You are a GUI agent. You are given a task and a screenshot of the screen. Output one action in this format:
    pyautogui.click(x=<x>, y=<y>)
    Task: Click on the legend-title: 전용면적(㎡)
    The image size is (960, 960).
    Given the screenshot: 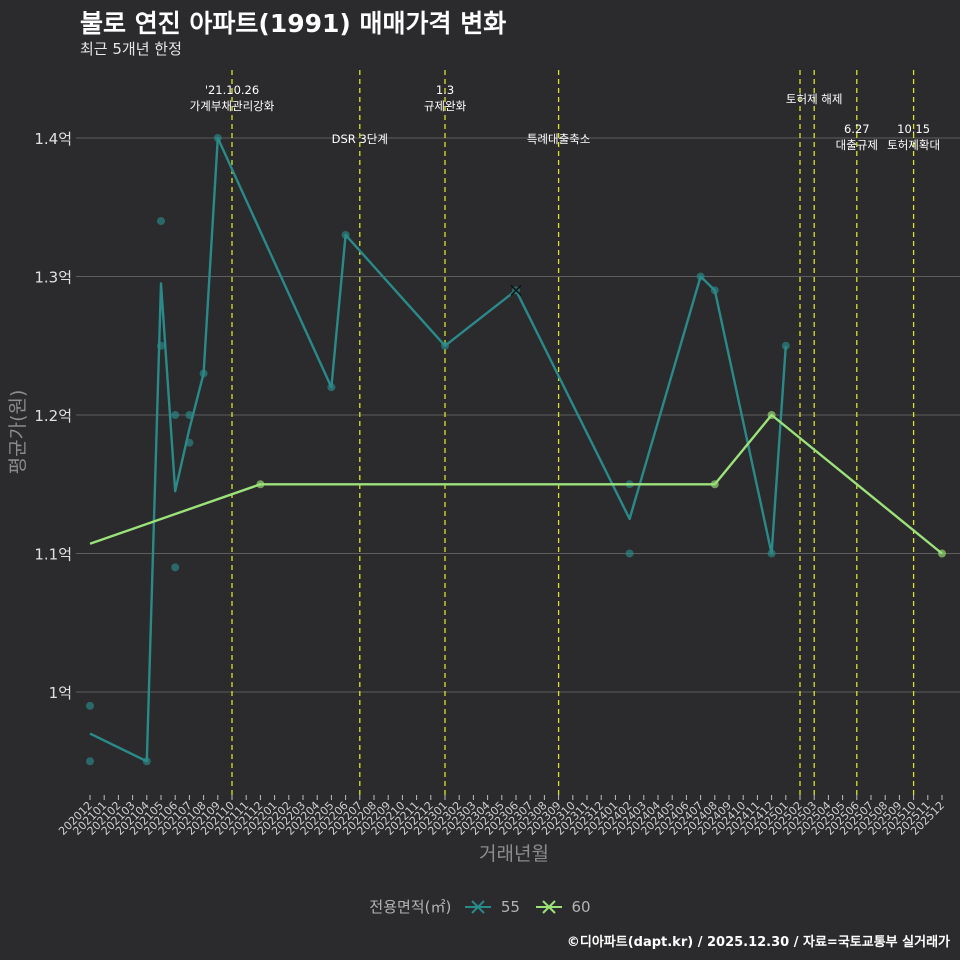 What is the action you would take?
    pyautogui.click(x=410, y=907)
    